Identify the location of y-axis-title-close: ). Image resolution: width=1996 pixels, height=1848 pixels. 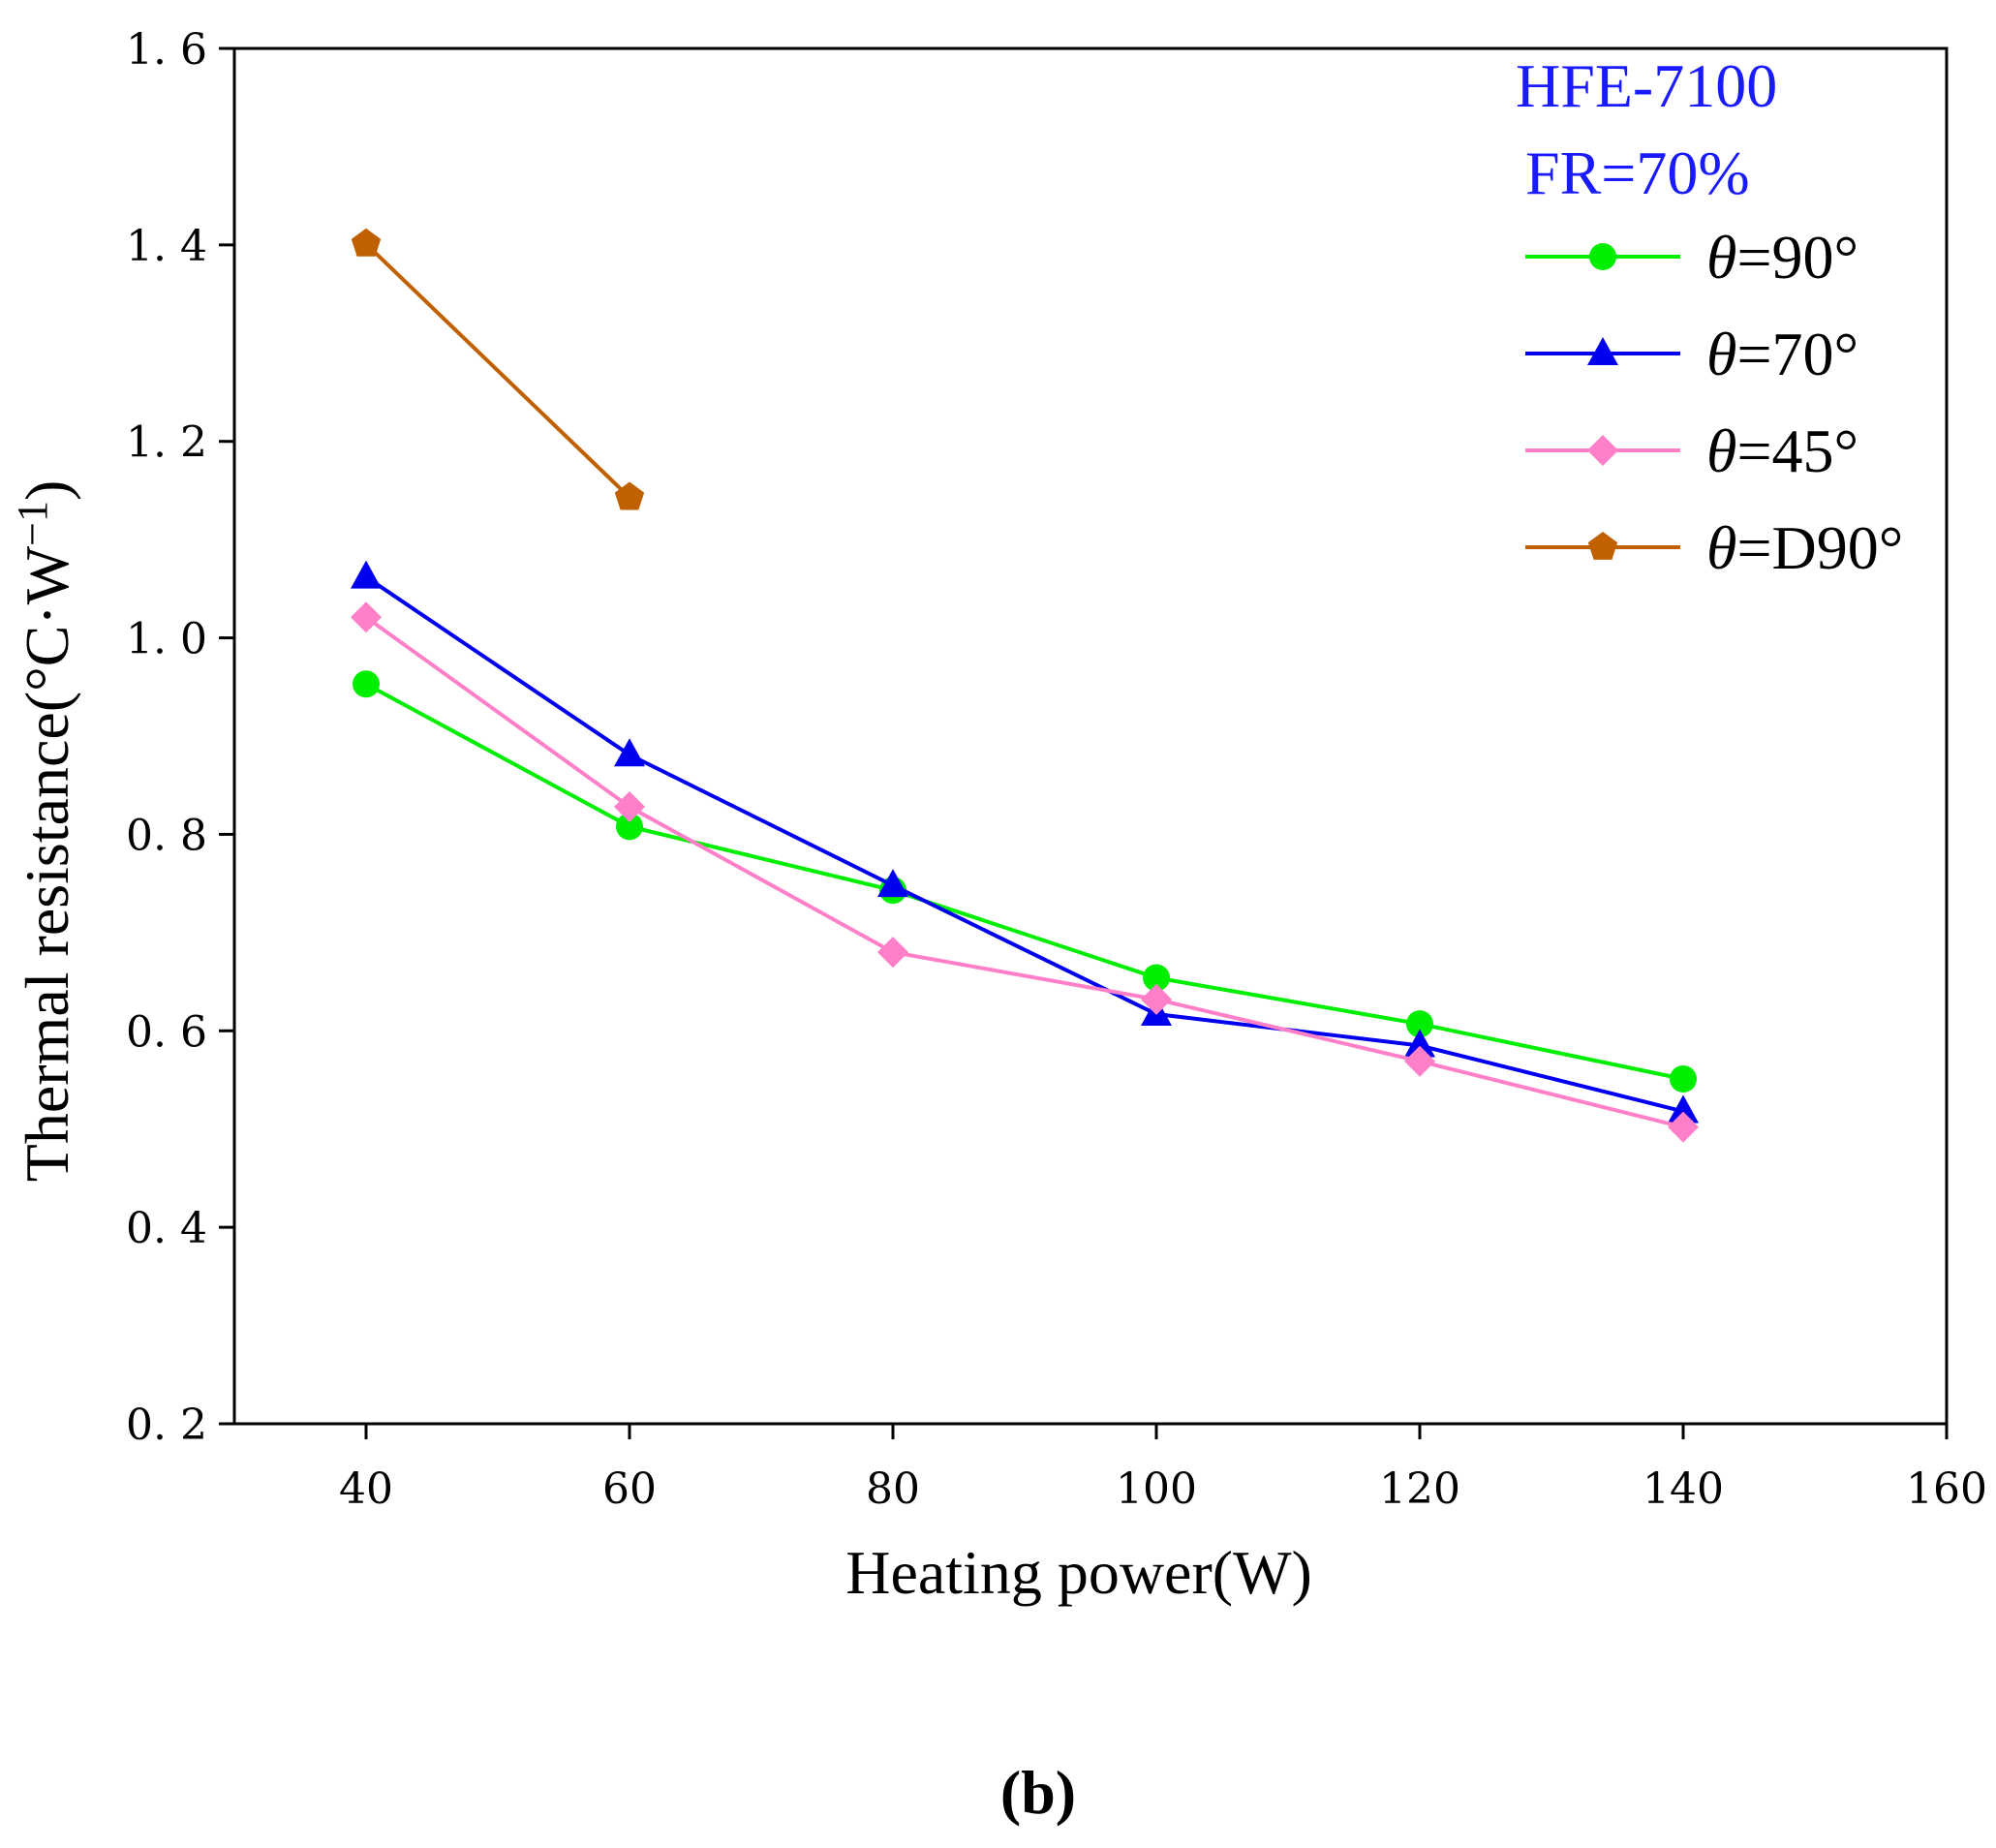
(47, 491).